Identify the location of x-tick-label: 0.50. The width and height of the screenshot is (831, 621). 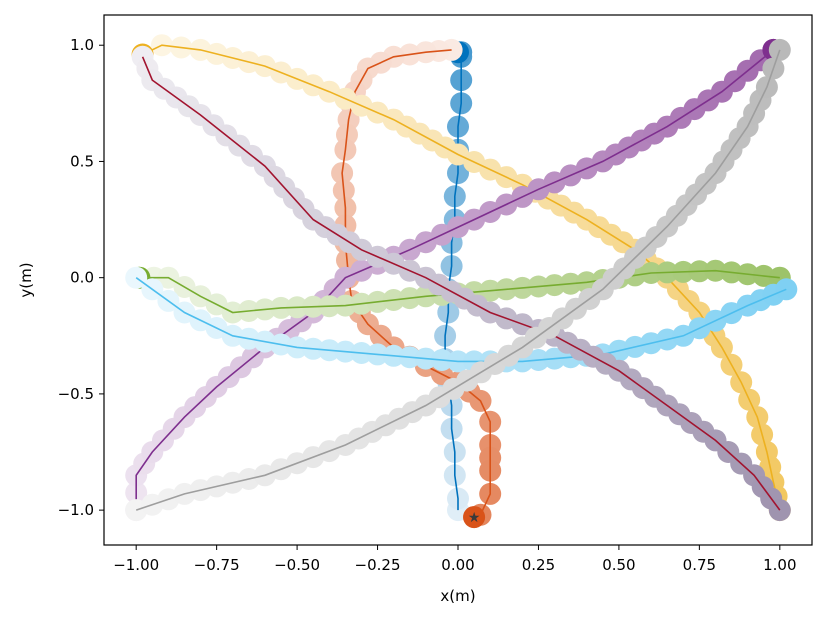
(618, 565).